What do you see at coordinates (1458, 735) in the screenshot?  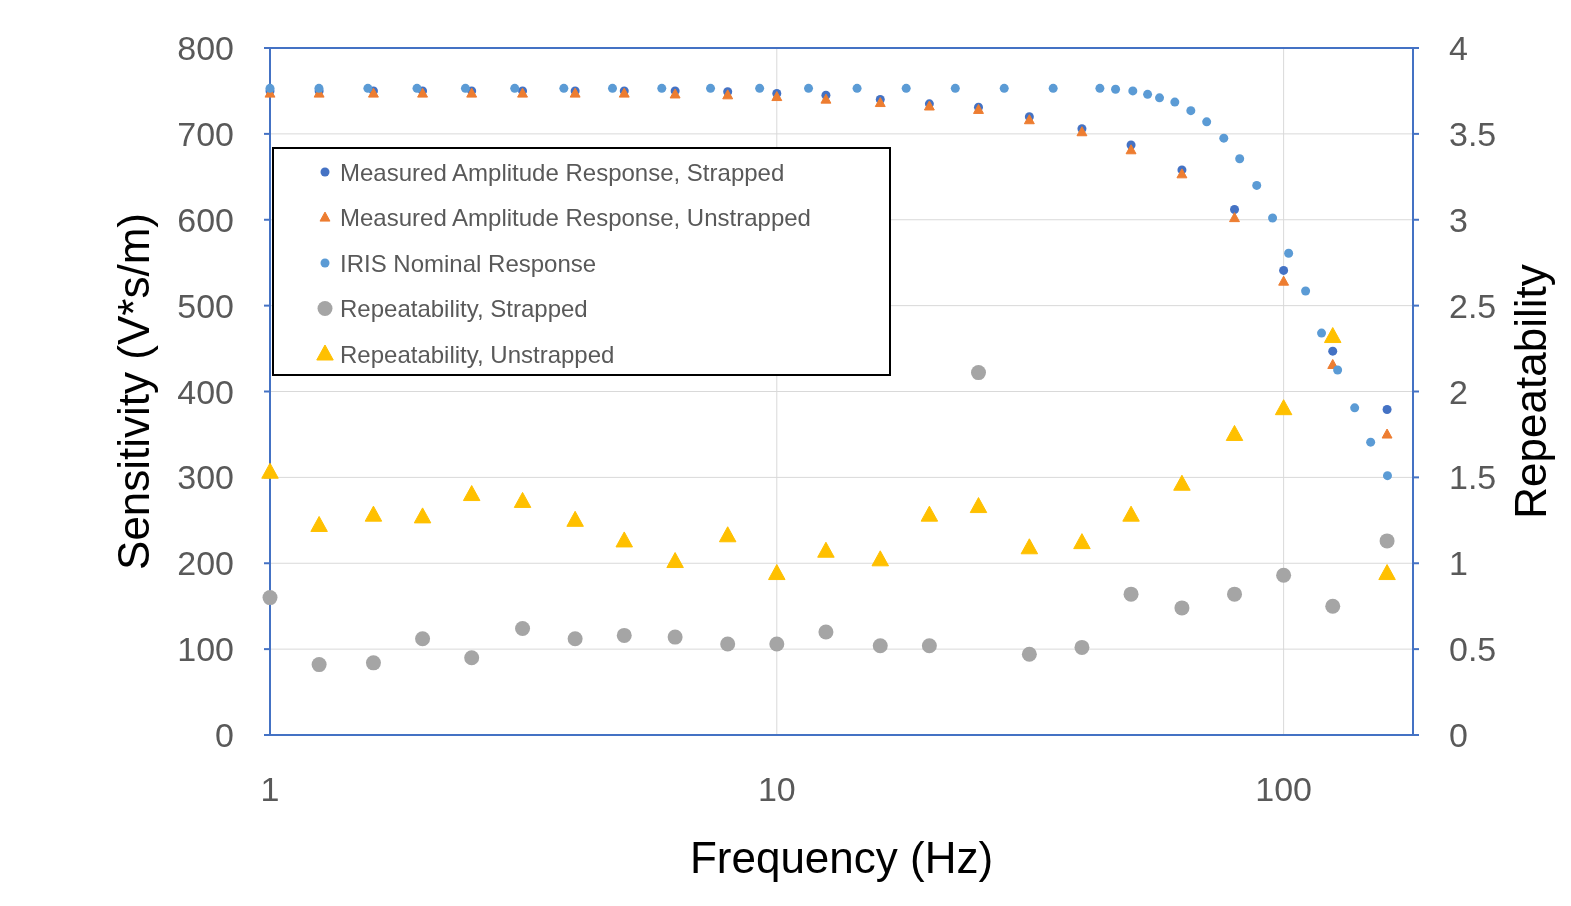 I see `y2-tick-label: 0` at bounding box center [1458, 735].